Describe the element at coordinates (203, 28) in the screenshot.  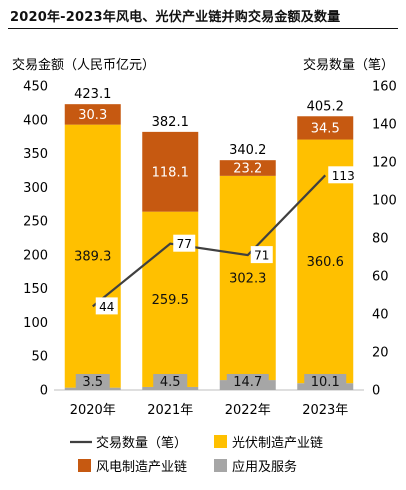
I see `title-underline` at that location.